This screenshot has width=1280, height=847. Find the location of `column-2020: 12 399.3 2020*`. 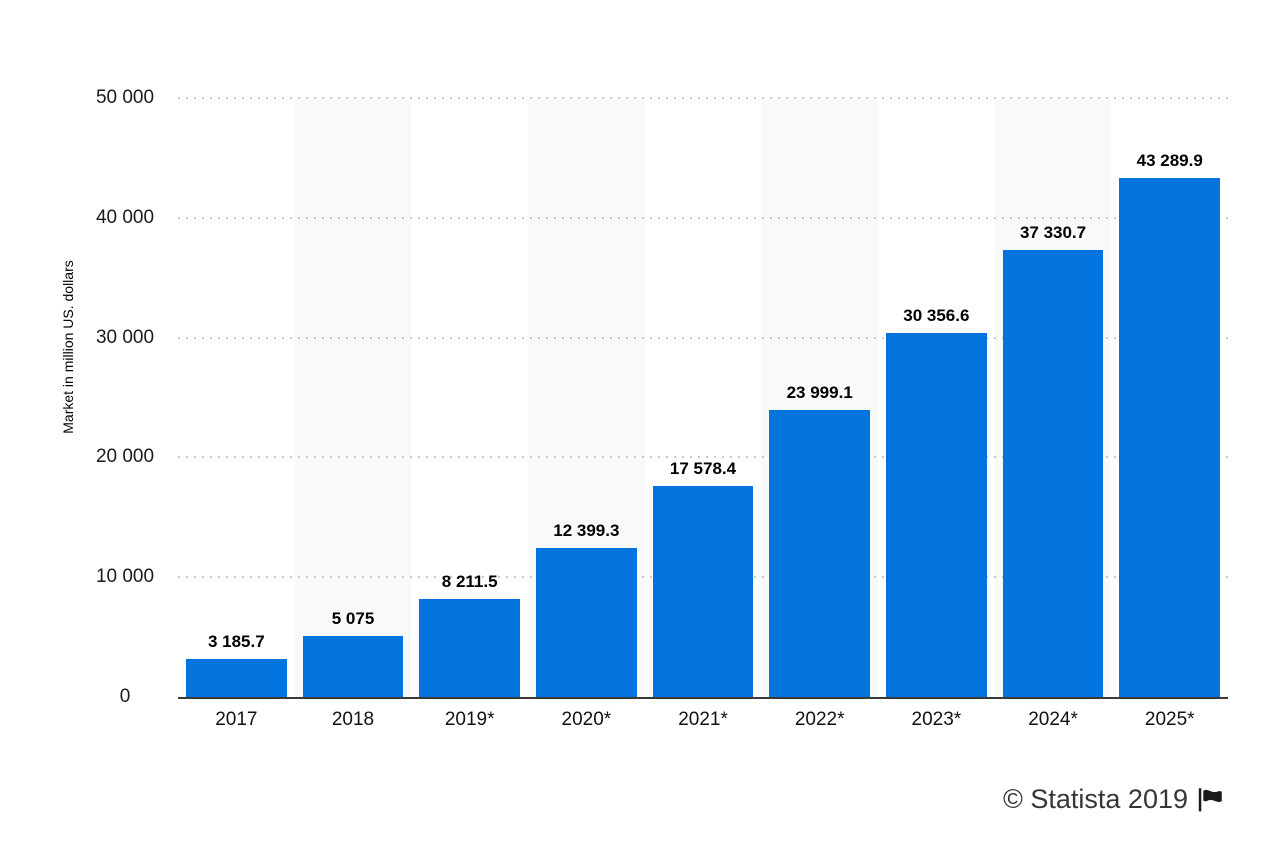

column-2020: 12 399.3 2020* is located at coordinates (586, 414).